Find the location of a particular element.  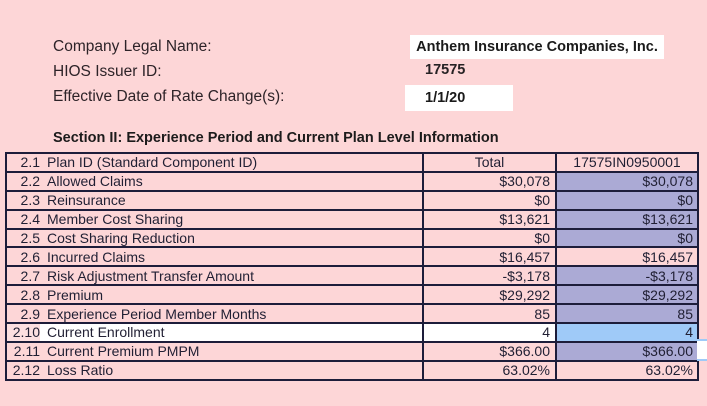

hios-issuer-id-cell: 17575 is located at coordinates (445, 70).